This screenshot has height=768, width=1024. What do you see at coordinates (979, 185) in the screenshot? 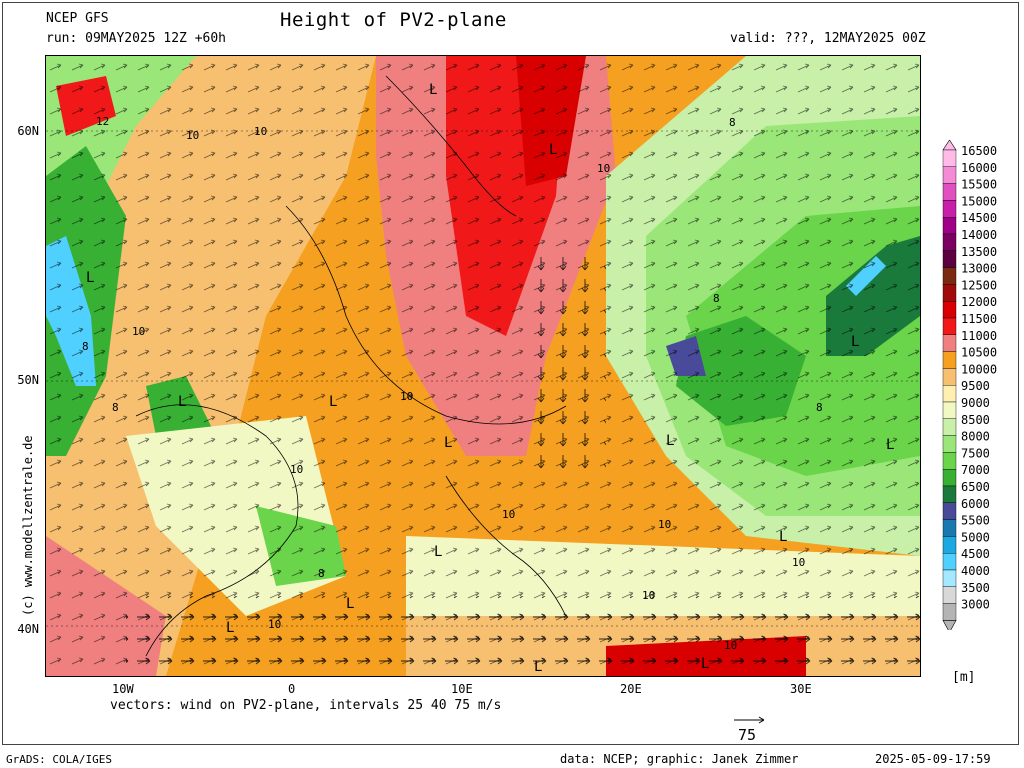
I see `legend-label: 15500` at bounding box center [979, 185].